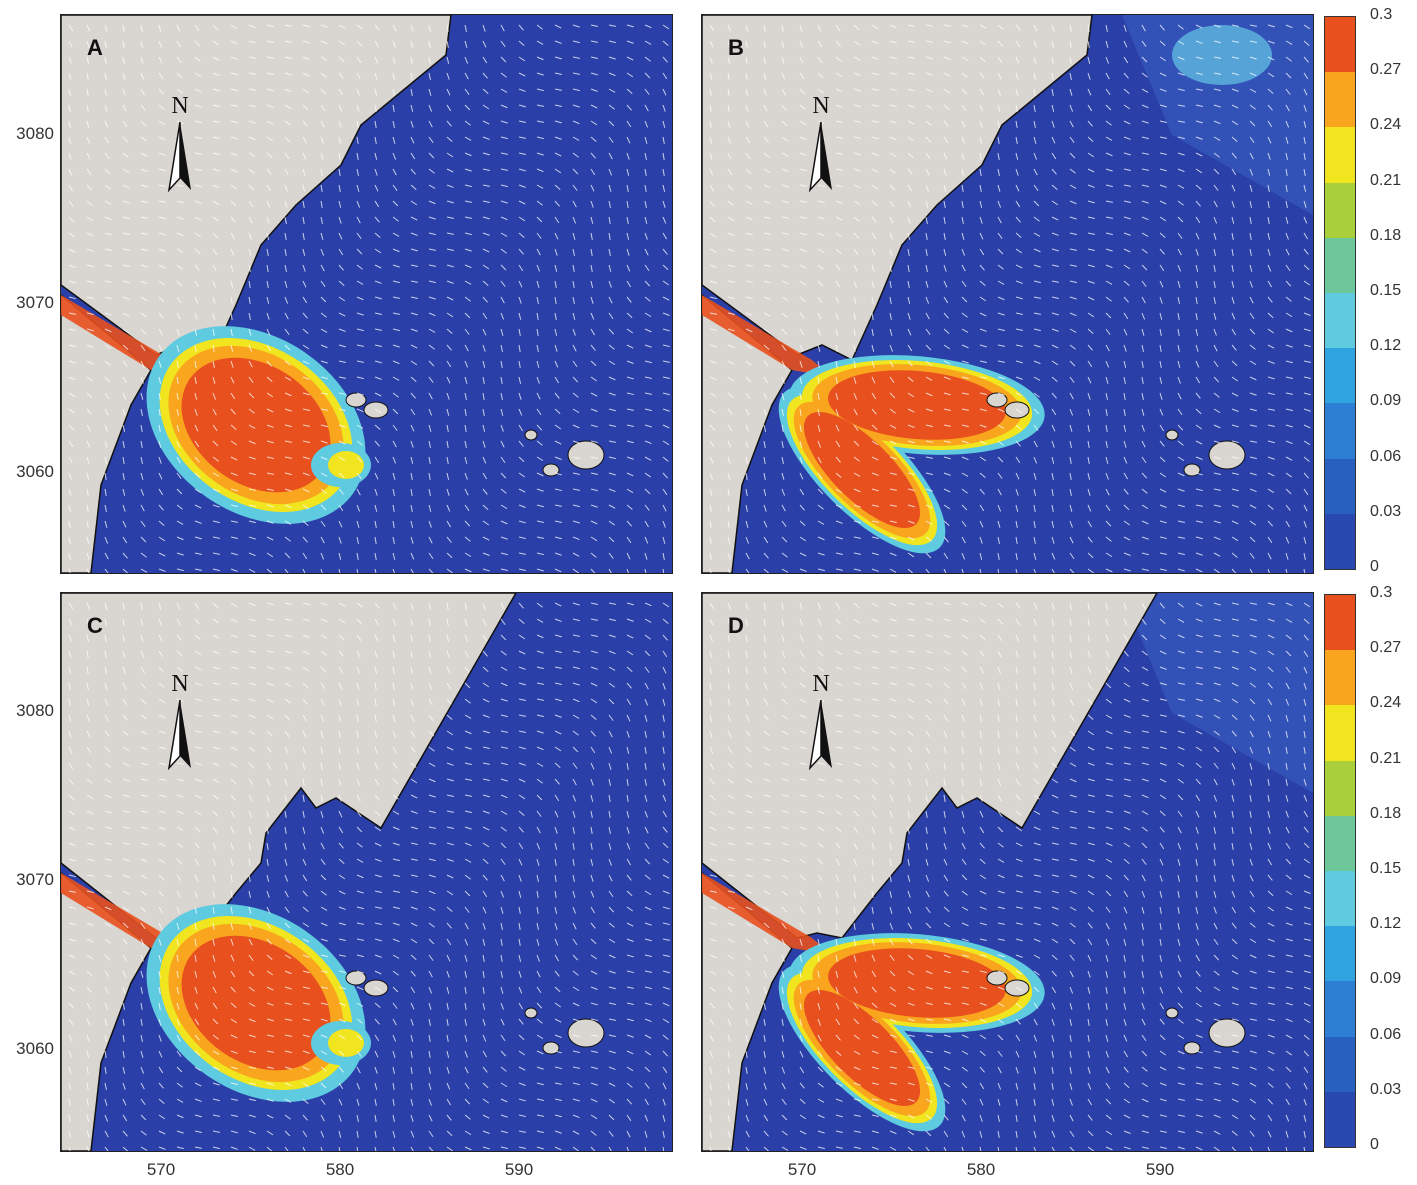 Image resolution: width=1417 pixels, height=1185 pixels. Describe the element at coordinates (1386, 924) in the screenshot. I see `colorbar-tick-label: 0.12` at that location.